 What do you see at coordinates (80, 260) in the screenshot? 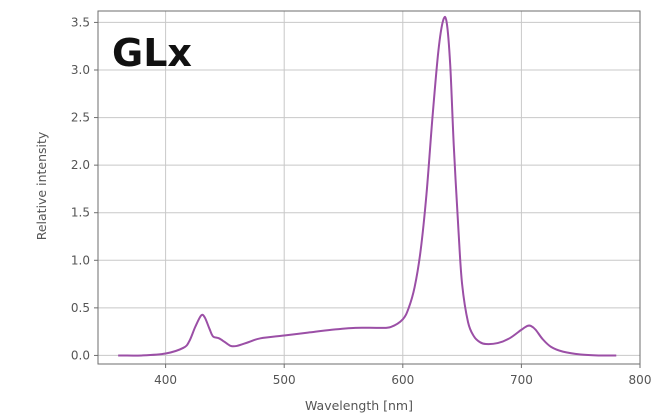
I see `y-tick-label: 1.0` at bounding box center [80, 260].